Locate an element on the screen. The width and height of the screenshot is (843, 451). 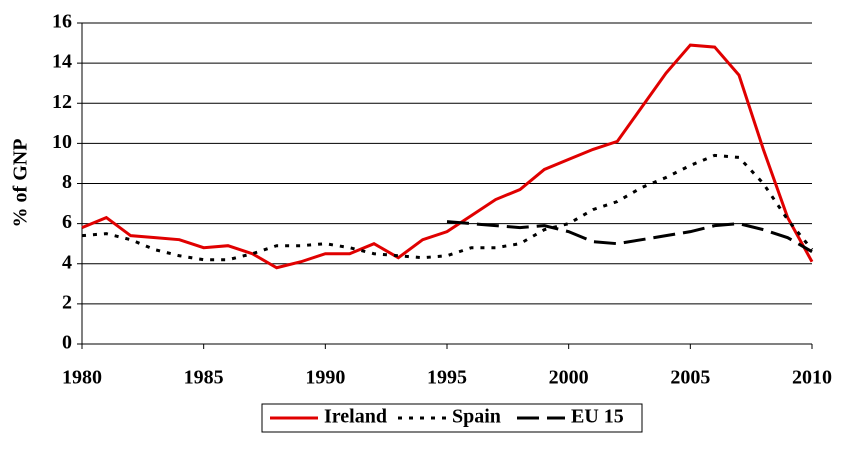
y-tick-label: 10 is located at coordinates (62, 142).